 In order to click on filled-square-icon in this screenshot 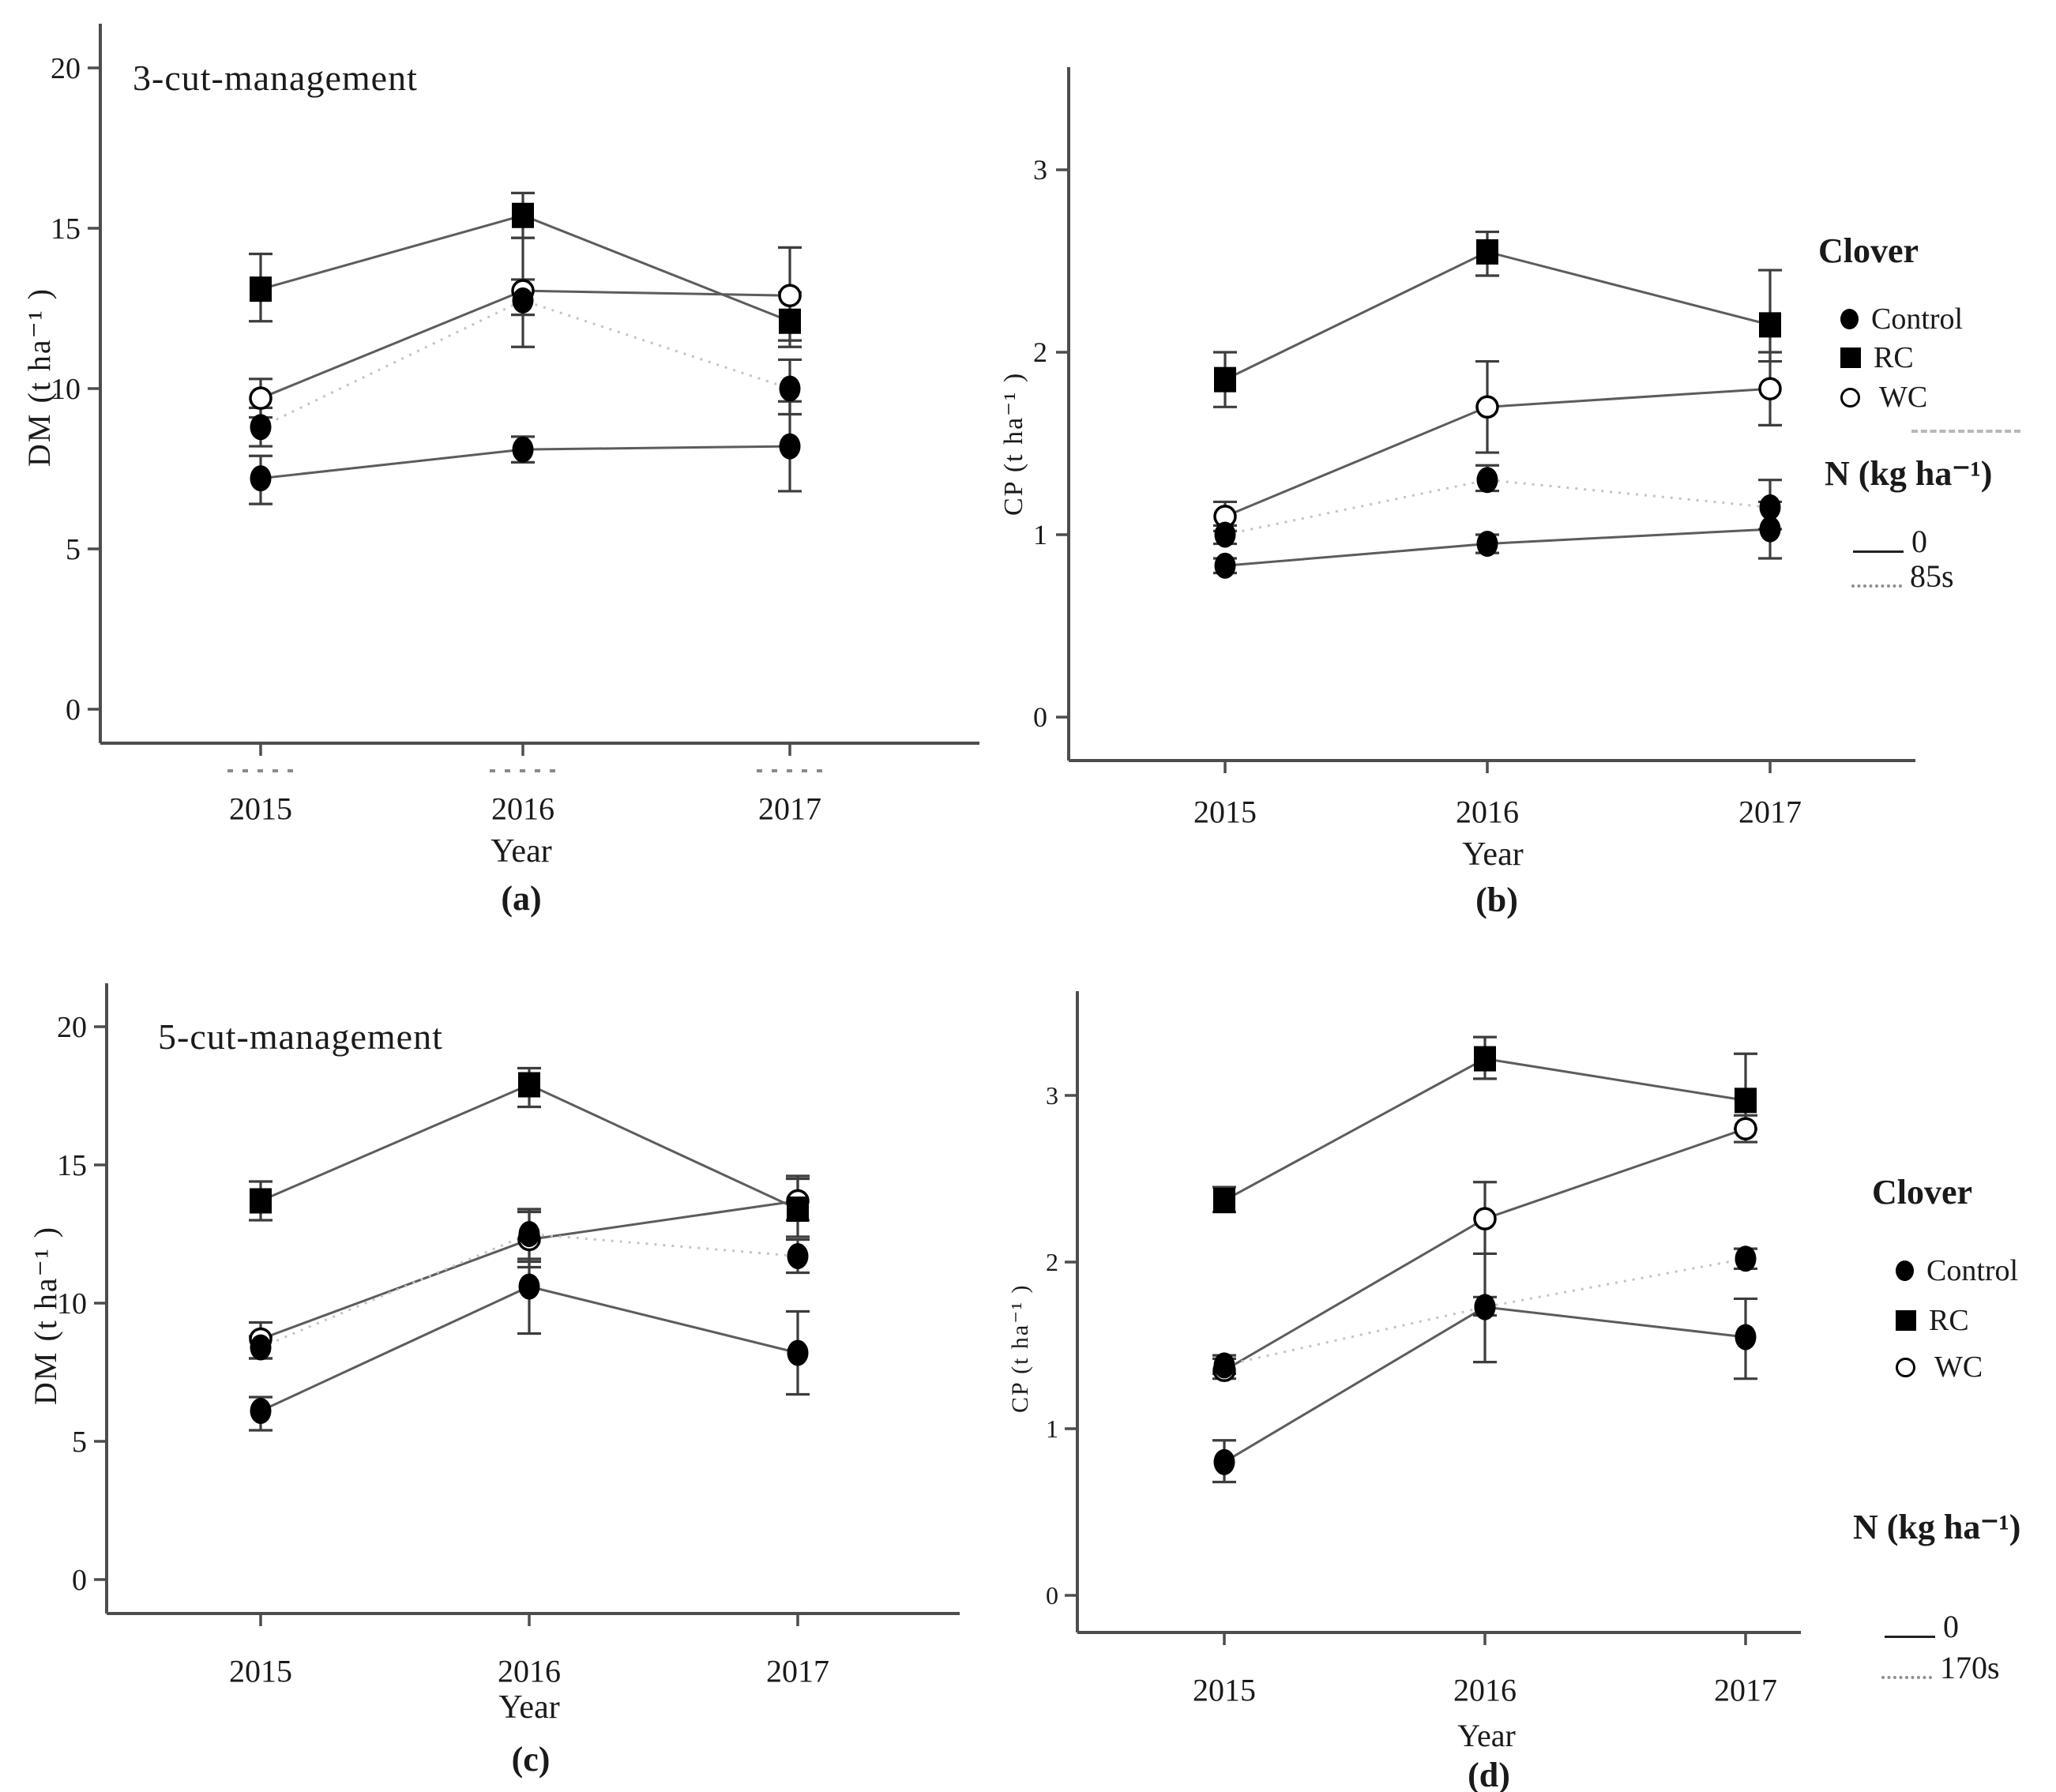, I will do `click(1850, 358)`.